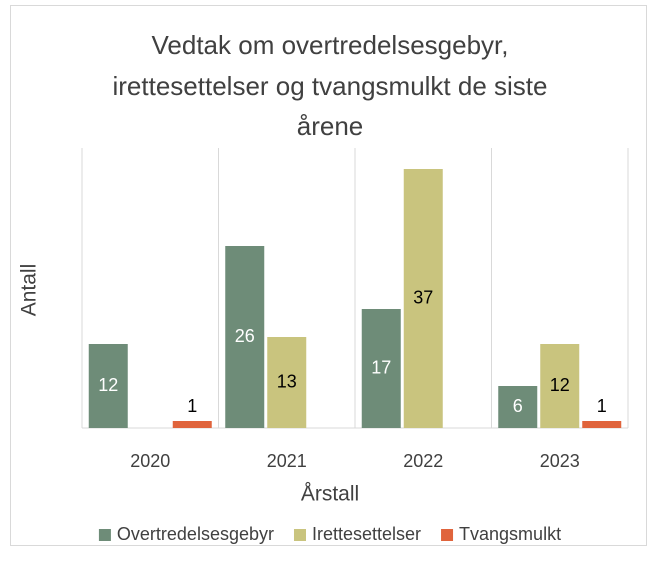  What do you see at coordinates (366, 534) in the screenshot?
I see `legend-label: Irettesettelser` at bounding box center [366, 534].